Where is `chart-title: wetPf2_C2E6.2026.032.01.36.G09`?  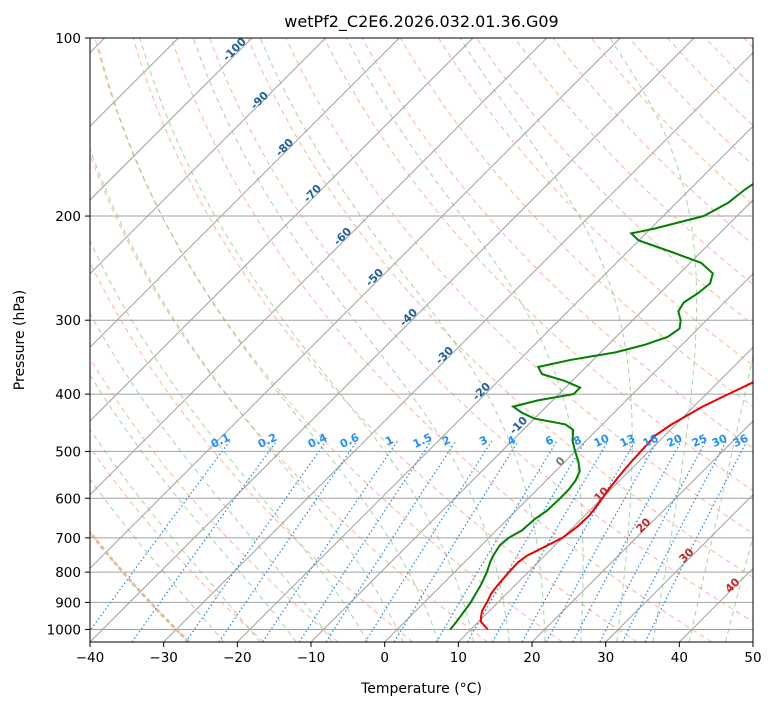
chart-title: wetPf2_C2E6.2026.032.01.36.G09 is located at coordinates (421, 22).